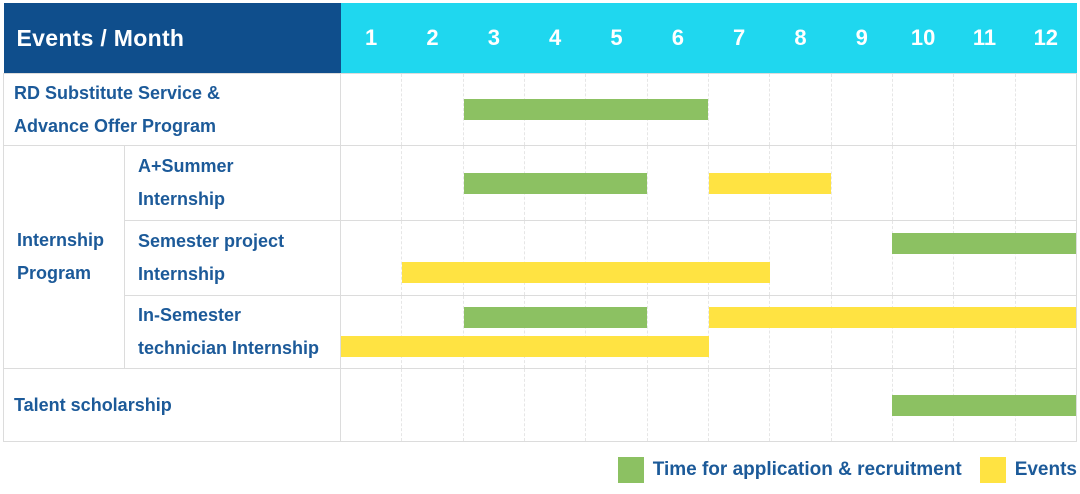  I want to click on legend-swatch-application, so click(630, 470).